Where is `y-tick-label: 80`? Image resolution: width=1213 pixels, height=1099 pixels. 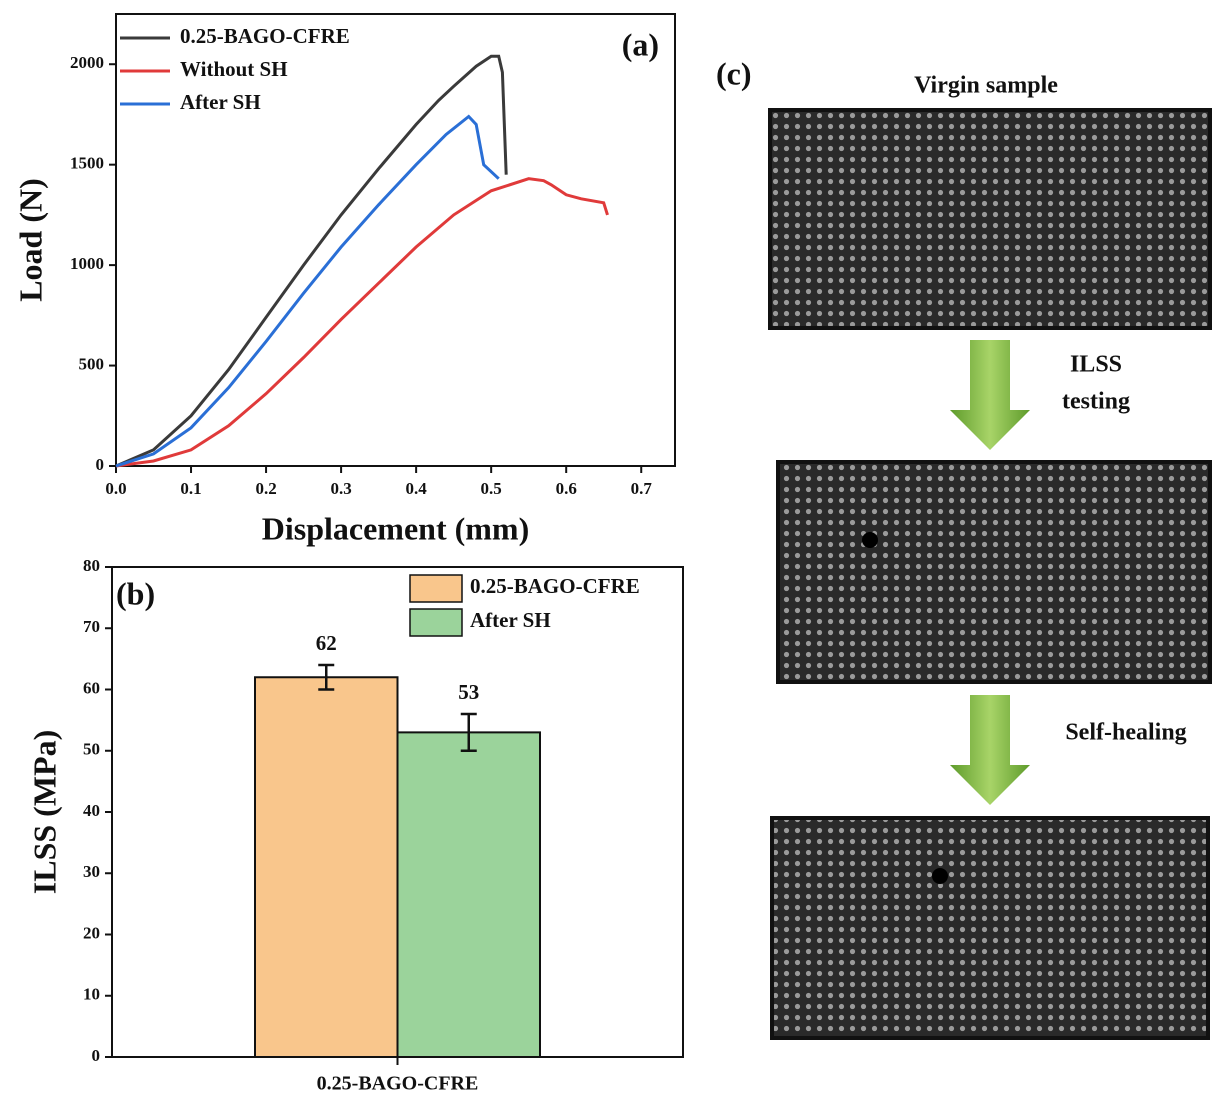
y-tick-label: 80 is located at coordinates (91, 565).